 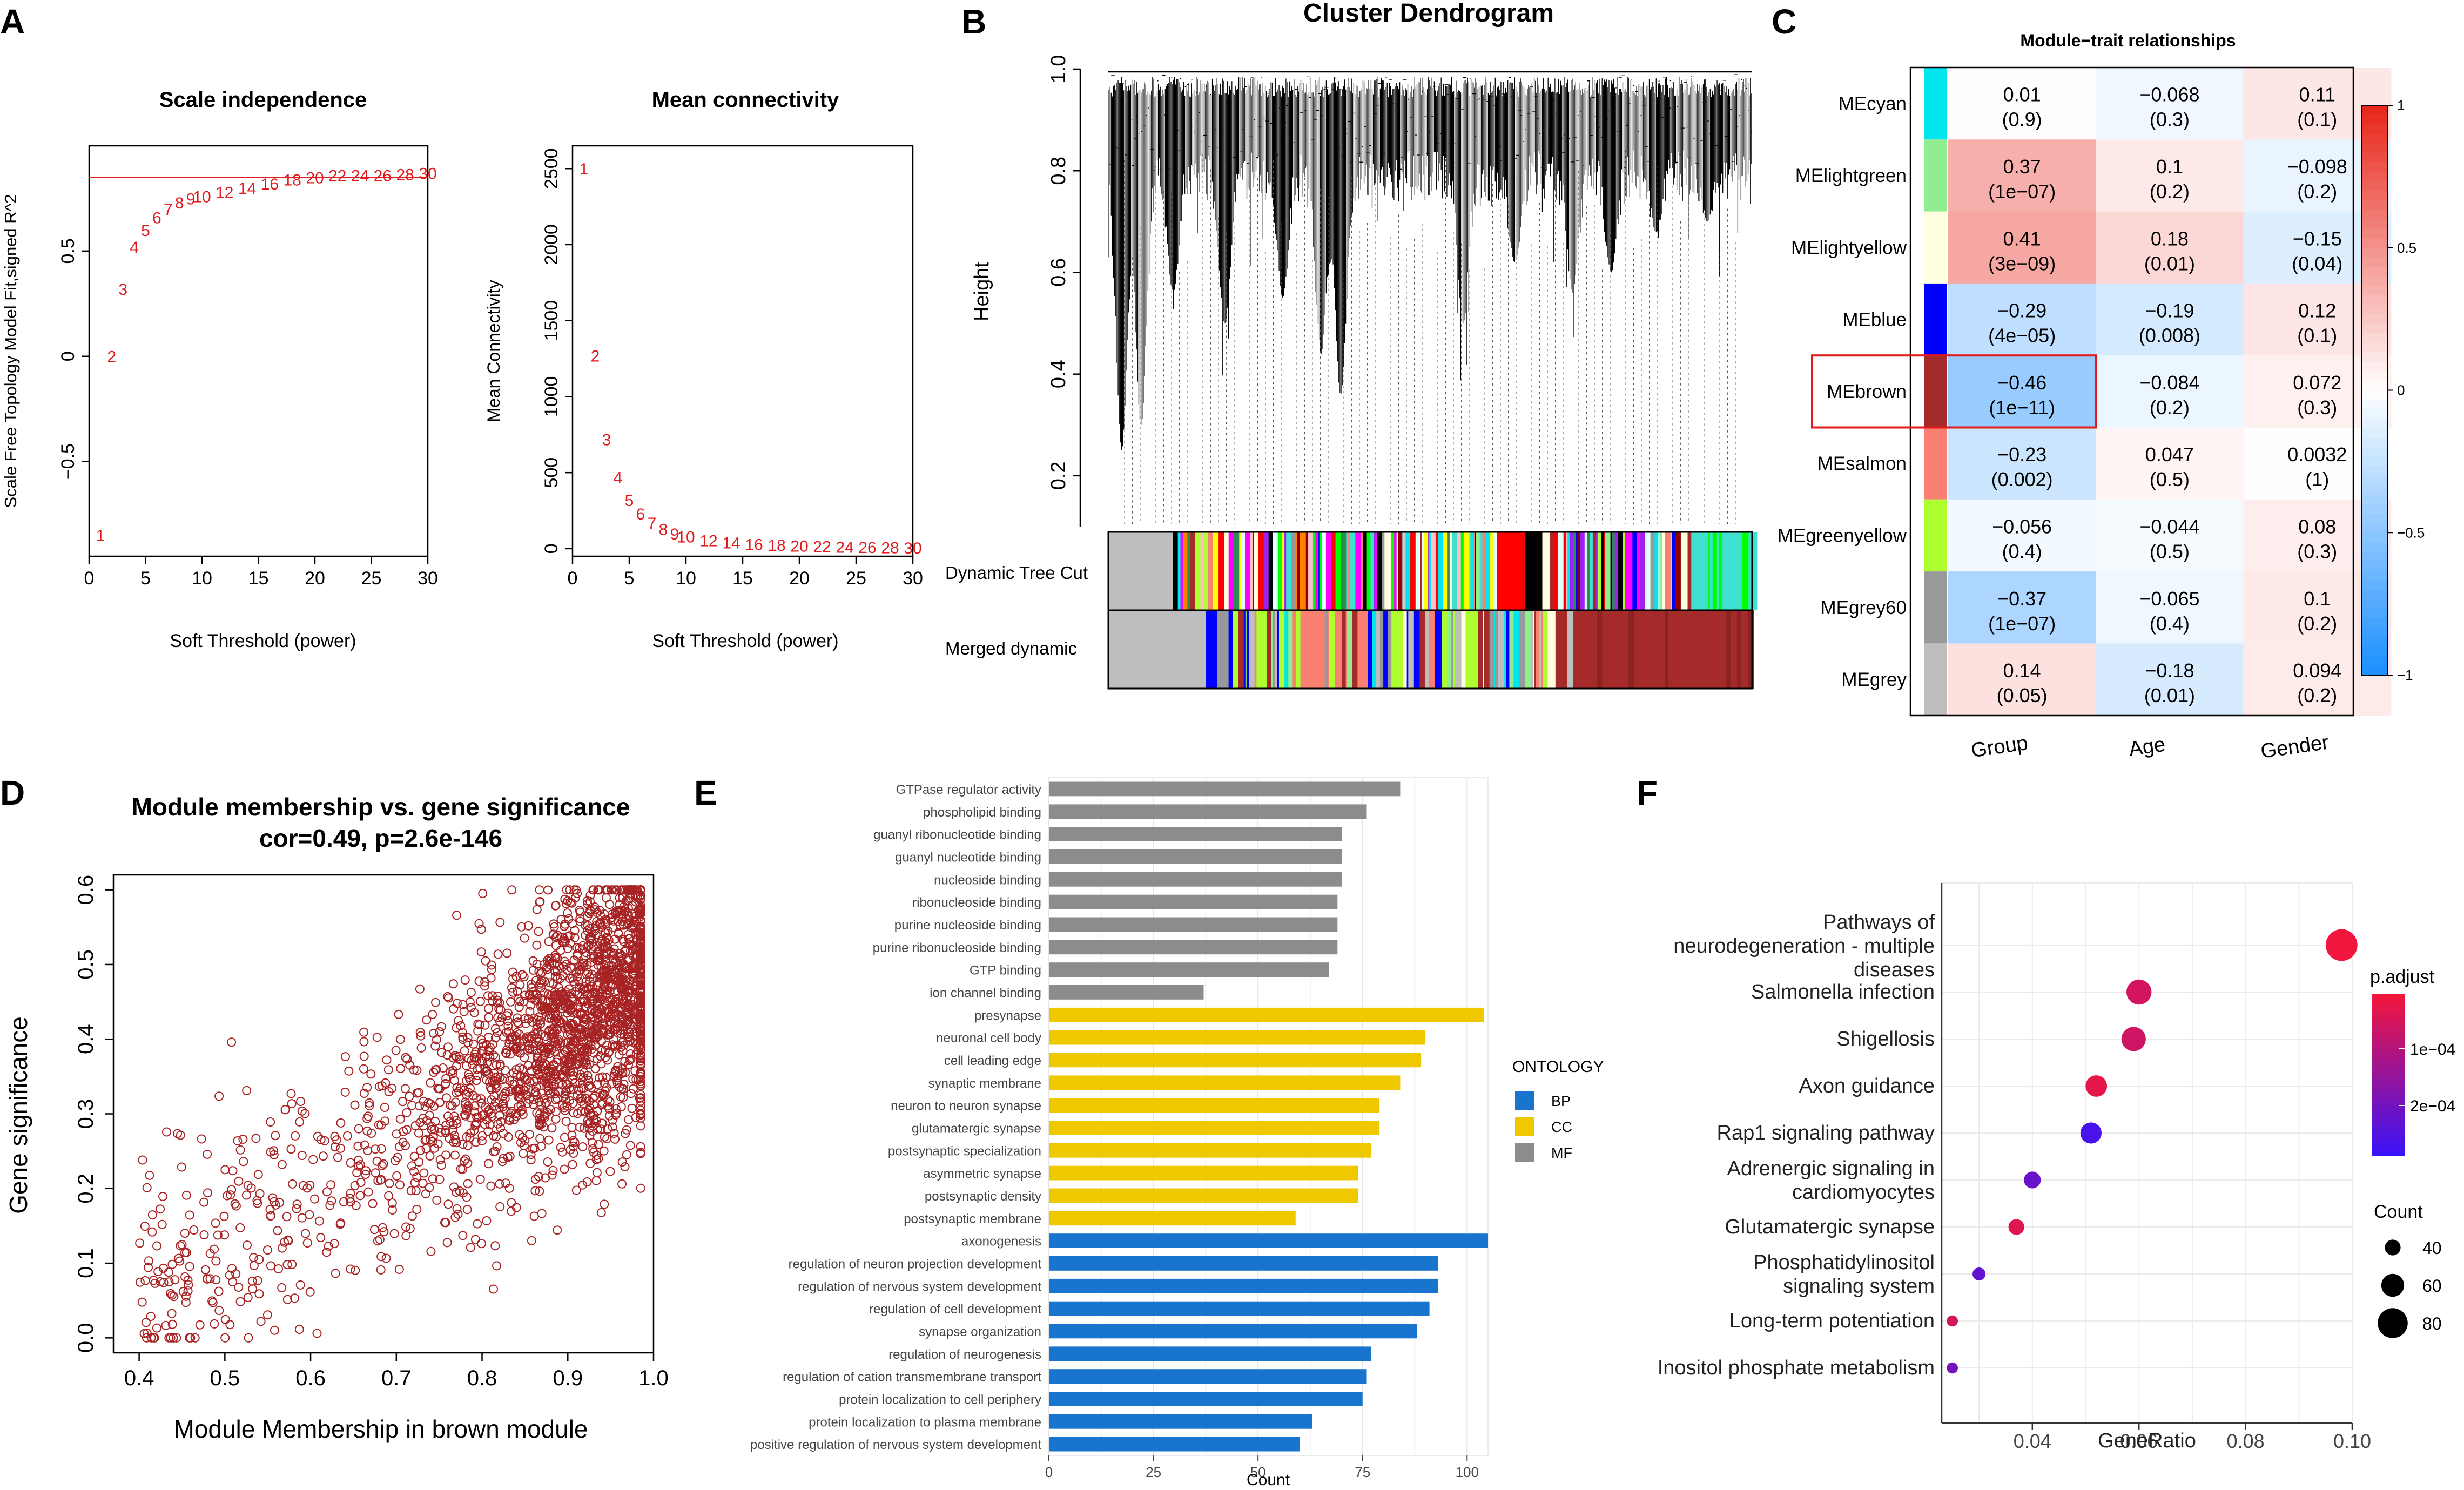 What do you see at coordinates (967, 925) in the screenshot?
I see `go-term-label: purine nucleoside binding` at bounding box center [967, 925].